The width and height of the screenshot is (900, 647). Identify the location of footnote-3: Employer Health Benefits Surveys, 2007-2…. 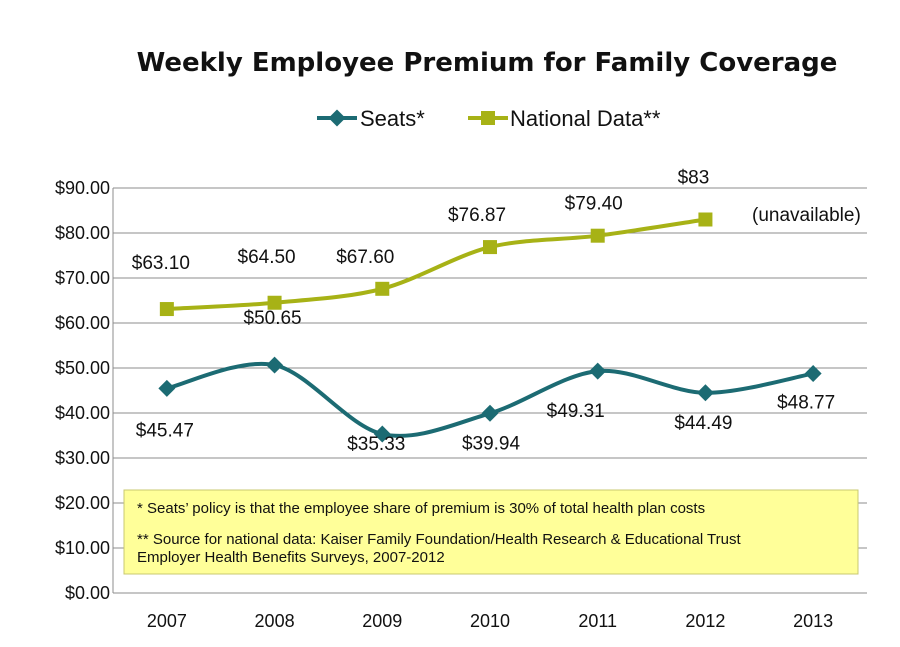
(291, 557).